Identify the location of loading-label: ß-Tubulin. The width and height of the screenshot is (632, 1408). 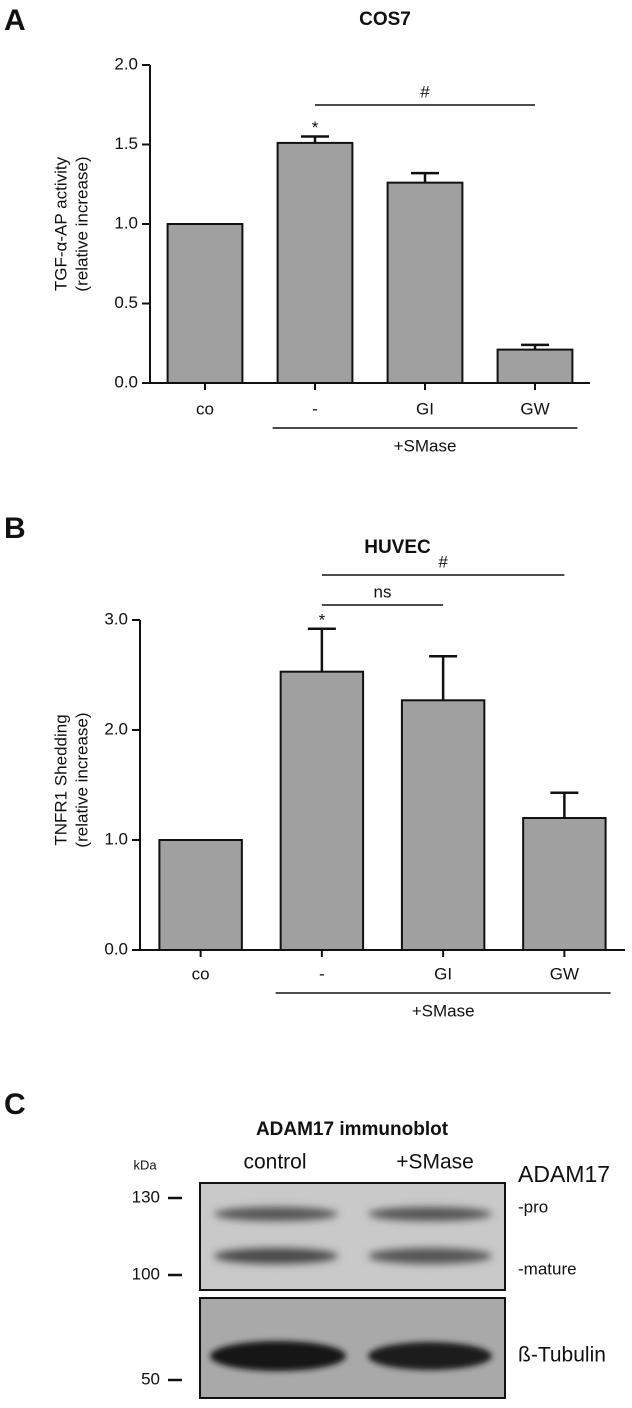
(562, 1355).